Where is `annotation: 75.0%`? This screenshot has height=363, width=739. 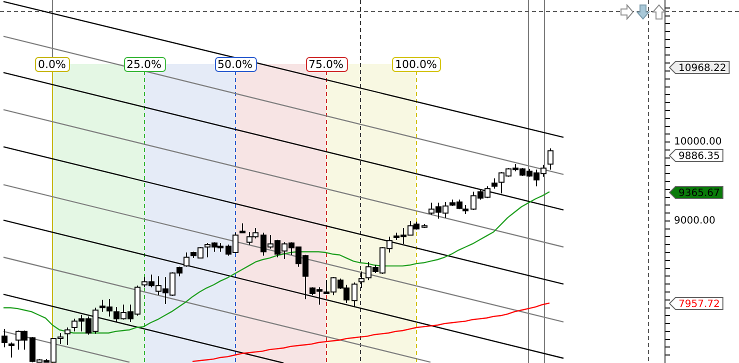
annotation: 75.0% is located at coordinates (326, 64).